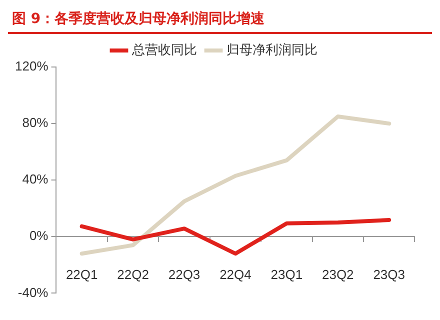  Describe the element at coordinates (184, 274) in the screenshot. I see `x-tick-label: 22Q3` at that location.